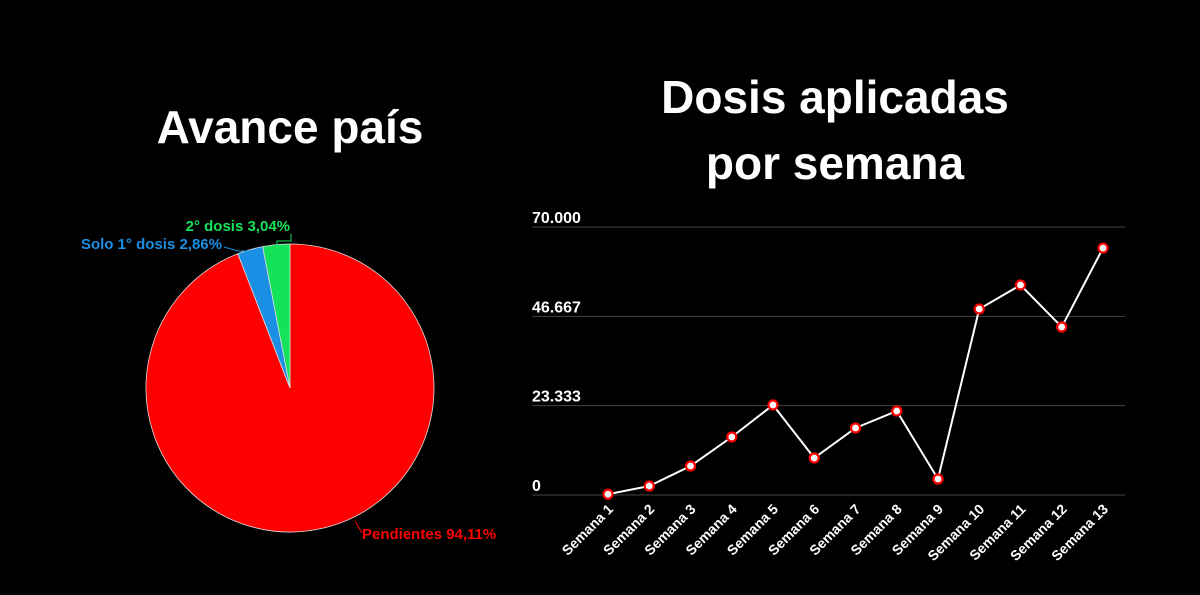 The image size is (1200, 595). Describe the element at coordinates (276, 316) in the screenshot. I see `pie-slice-2-dosis` at that location.